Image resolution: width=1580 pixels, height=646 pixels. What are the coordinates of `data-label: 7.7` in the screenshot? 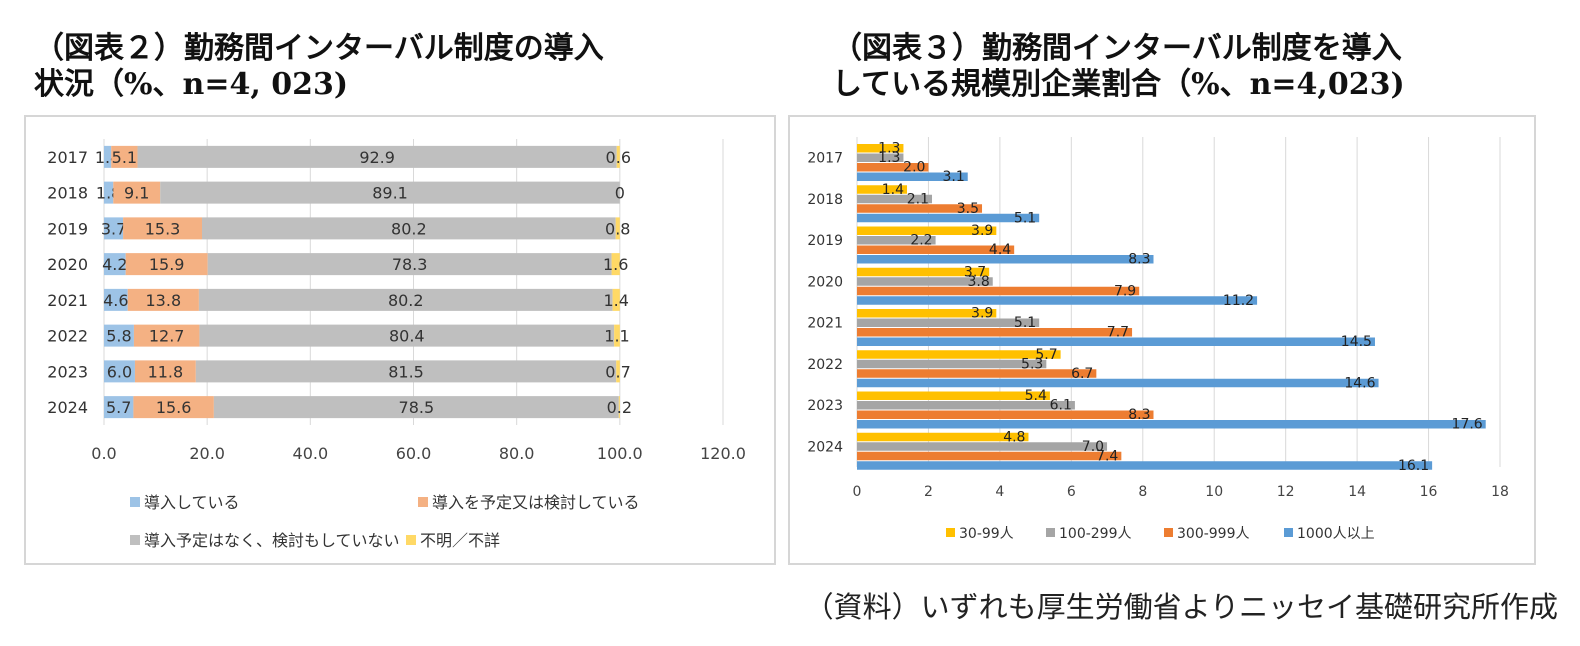 It's located at (1118, 333).